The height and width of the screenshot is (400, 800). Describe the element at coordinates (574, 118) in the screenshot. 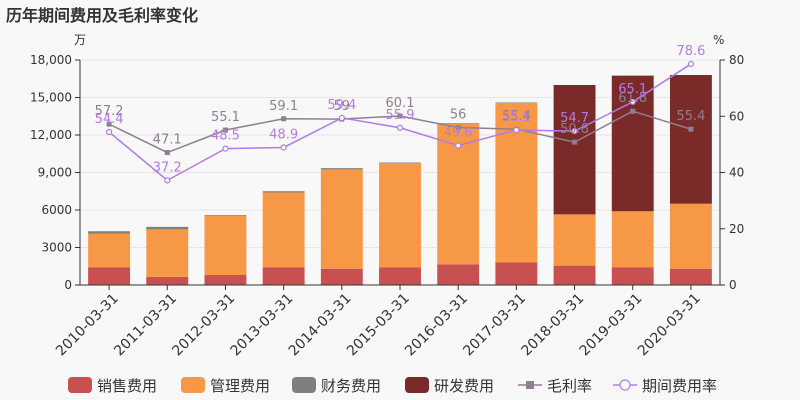

I see `data-label: 54.7` at that location.